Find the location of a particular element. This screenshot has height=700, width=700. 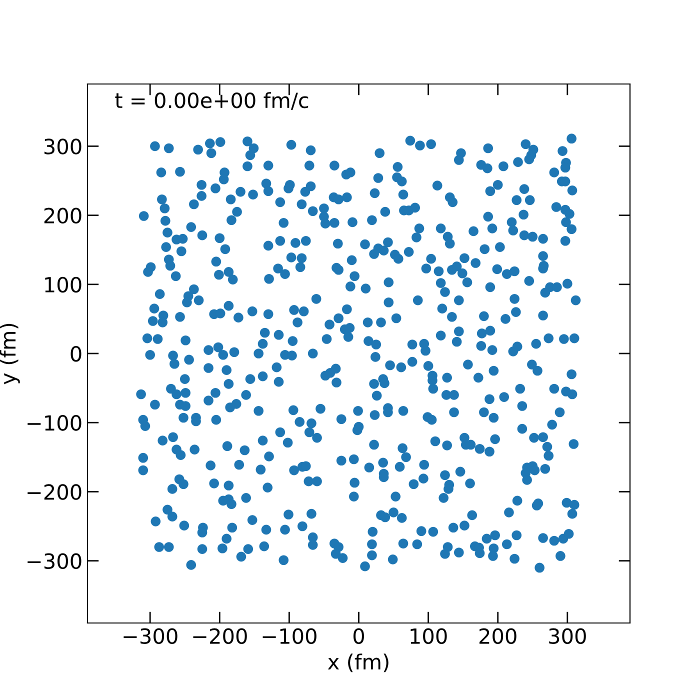

x-tick-label: 0 is located at coordinates (358, 636).